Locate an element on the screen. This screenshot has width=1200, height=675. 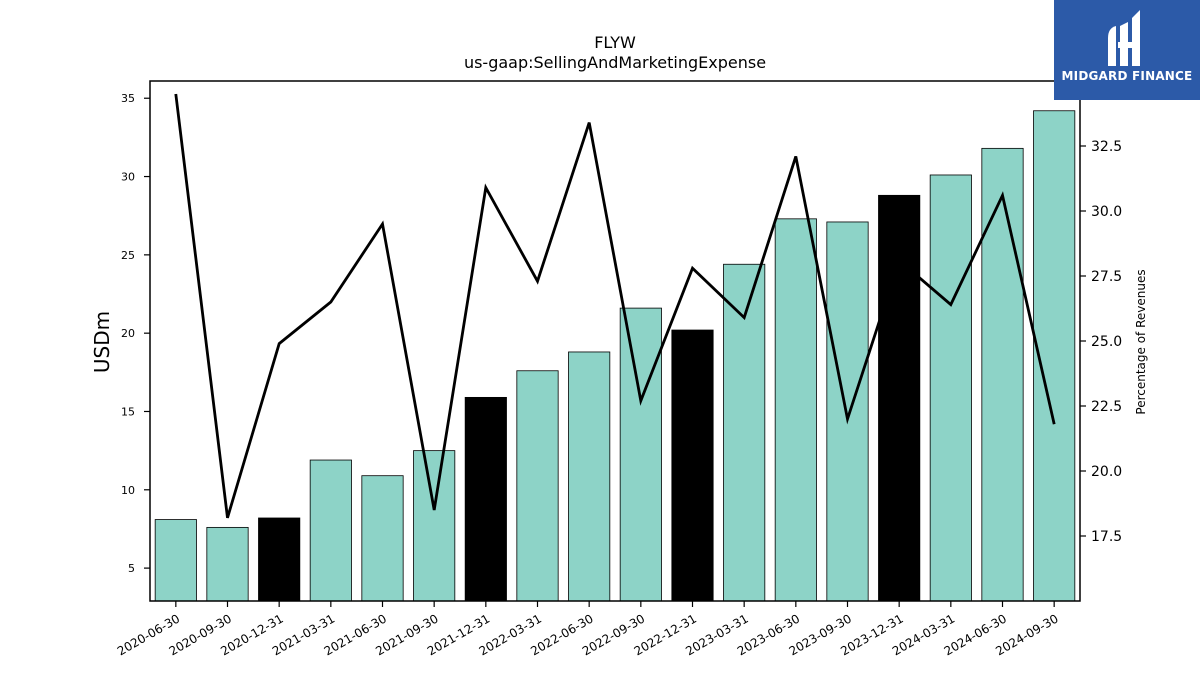
y2-tick-label: 17.5 is located at coordinates (1106, 537).